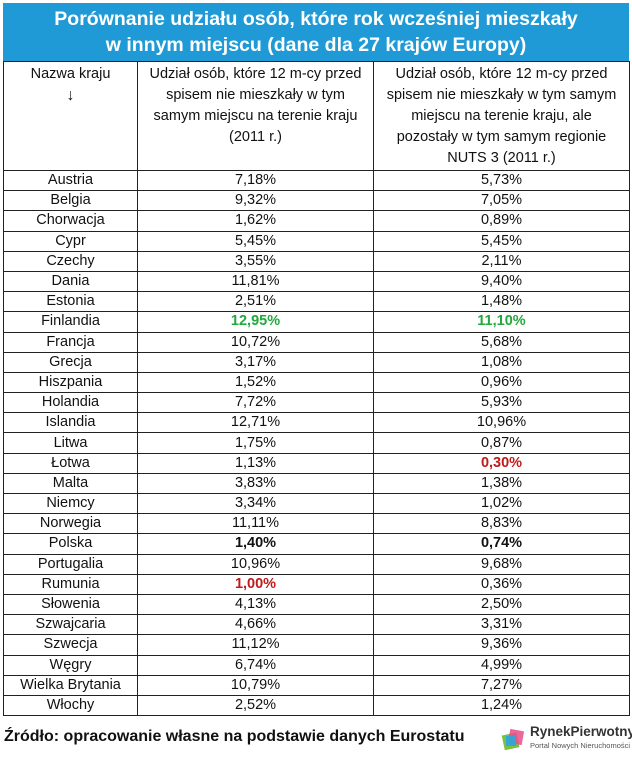  I want to click on table-row: Belgia 9,32% 7,05%, so click(316, 201).